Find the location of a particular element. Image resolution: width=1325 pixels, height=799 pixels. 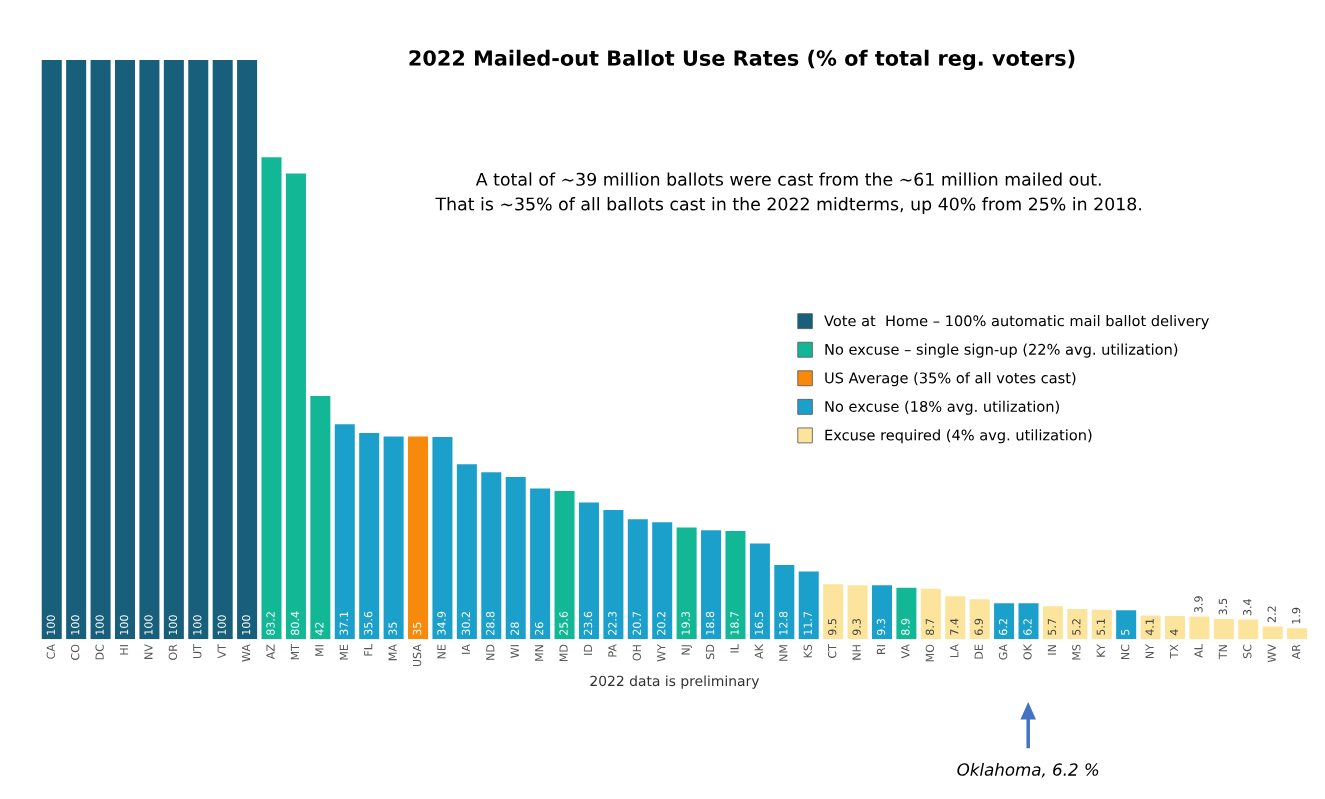

x-tick-label: LA is located at coordinates (954, 651).